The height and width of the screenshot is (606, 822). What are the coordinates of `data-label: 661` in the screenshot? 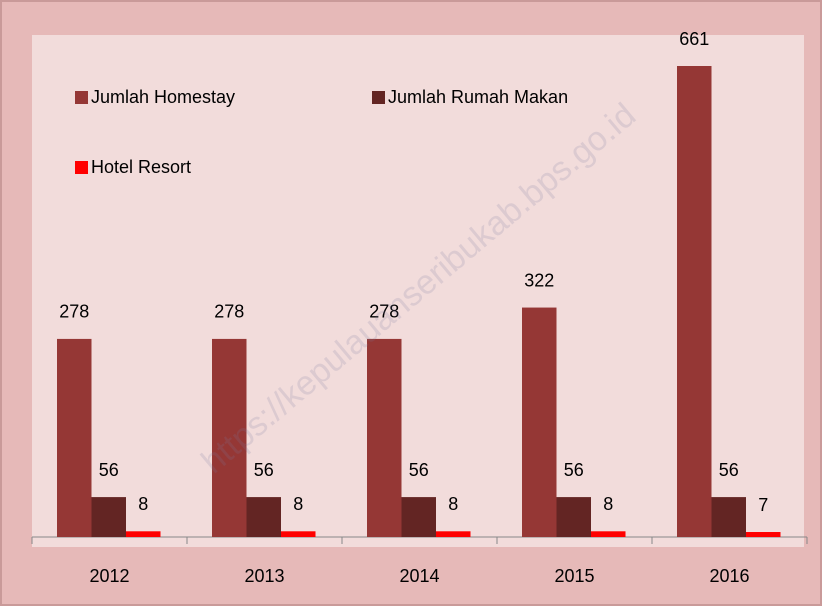 It's located at (694, 39).